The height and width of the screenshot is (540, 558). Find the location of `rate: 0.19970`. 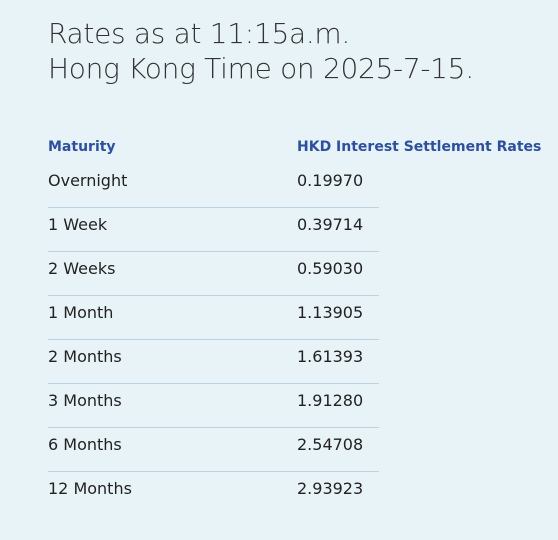

rate: 0.19970 is located at coordinates (330, 180).